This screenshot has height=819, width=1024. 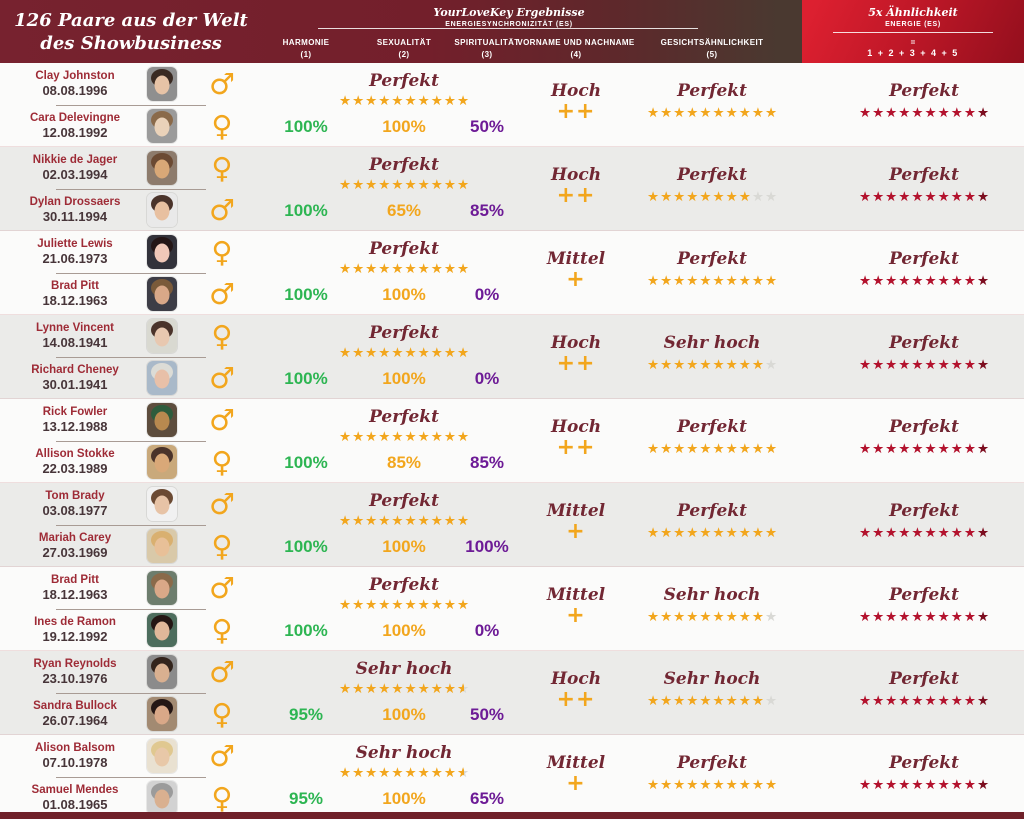 I want to click on person-b: Samuel Mendes 01.08.1965 ♀, so click(x=125, y=798).